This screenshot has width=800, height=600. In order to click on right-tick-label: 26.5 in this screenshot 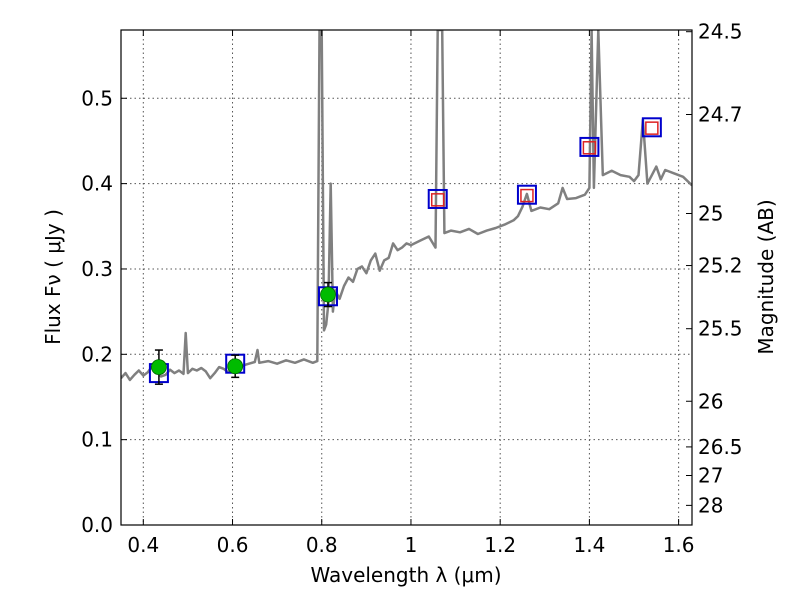, I will do `click(720, 447)`.